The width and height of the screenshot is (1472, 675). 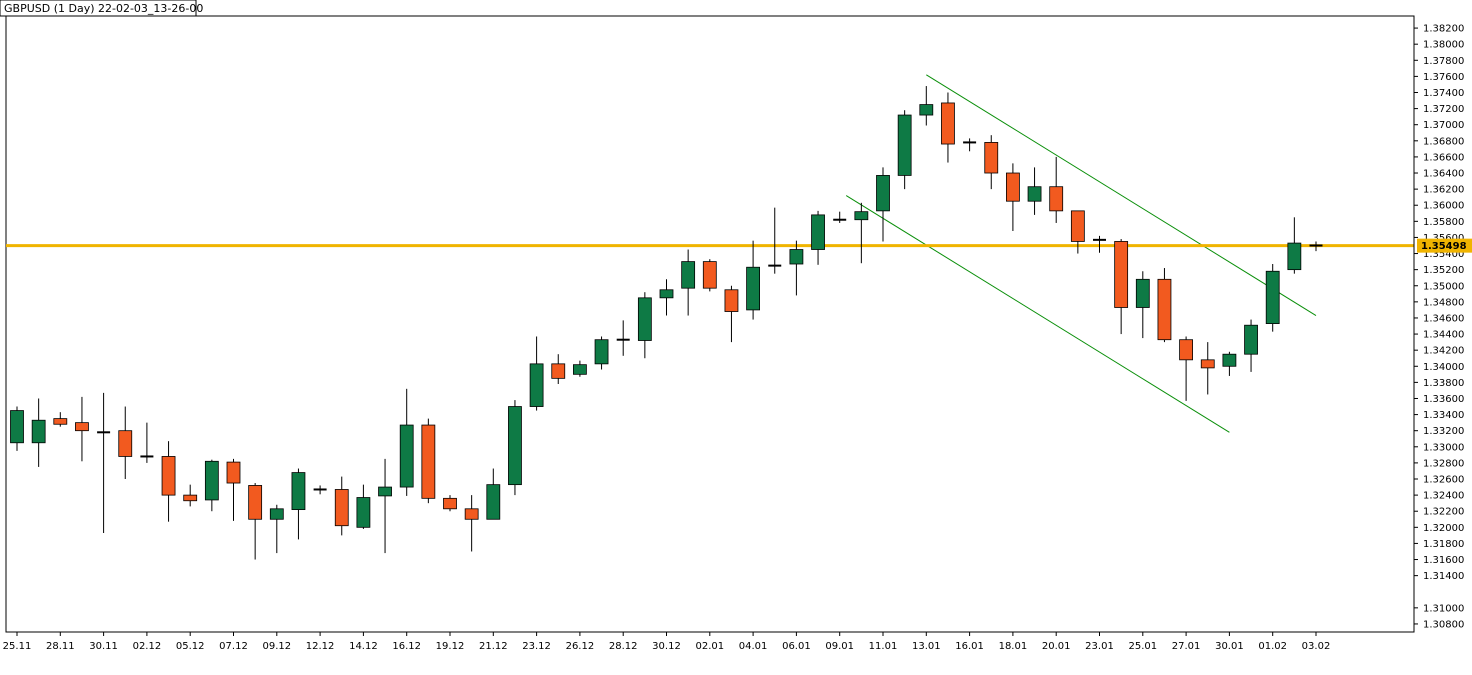 I want to click on x-tick-label: 21.12, so click(x=493, y=646).